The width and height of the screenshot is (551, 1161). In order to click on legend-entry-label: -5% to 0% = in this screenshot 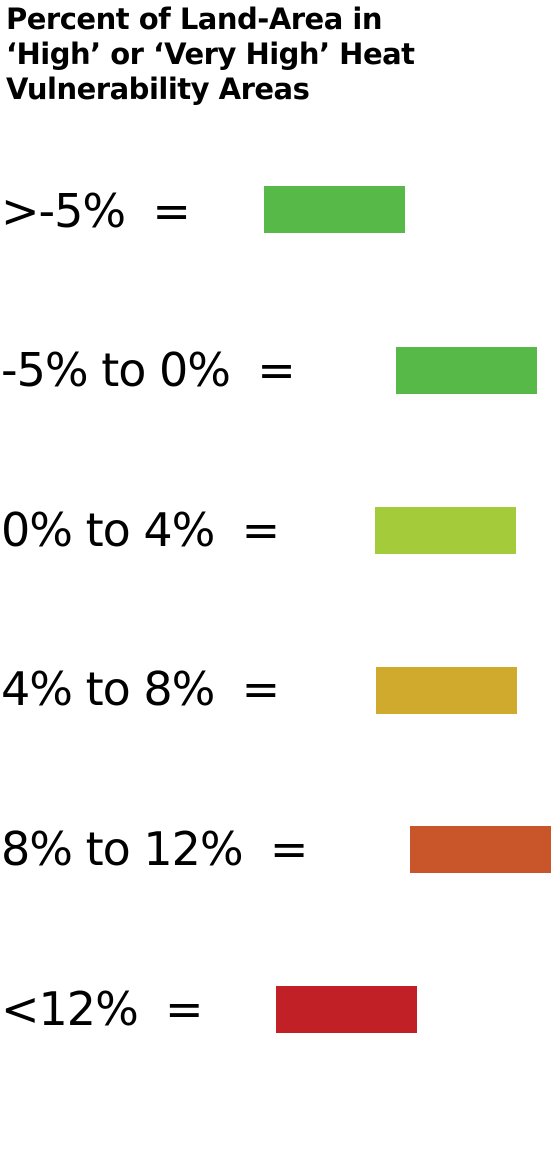, I will do `click(148, 370)`.